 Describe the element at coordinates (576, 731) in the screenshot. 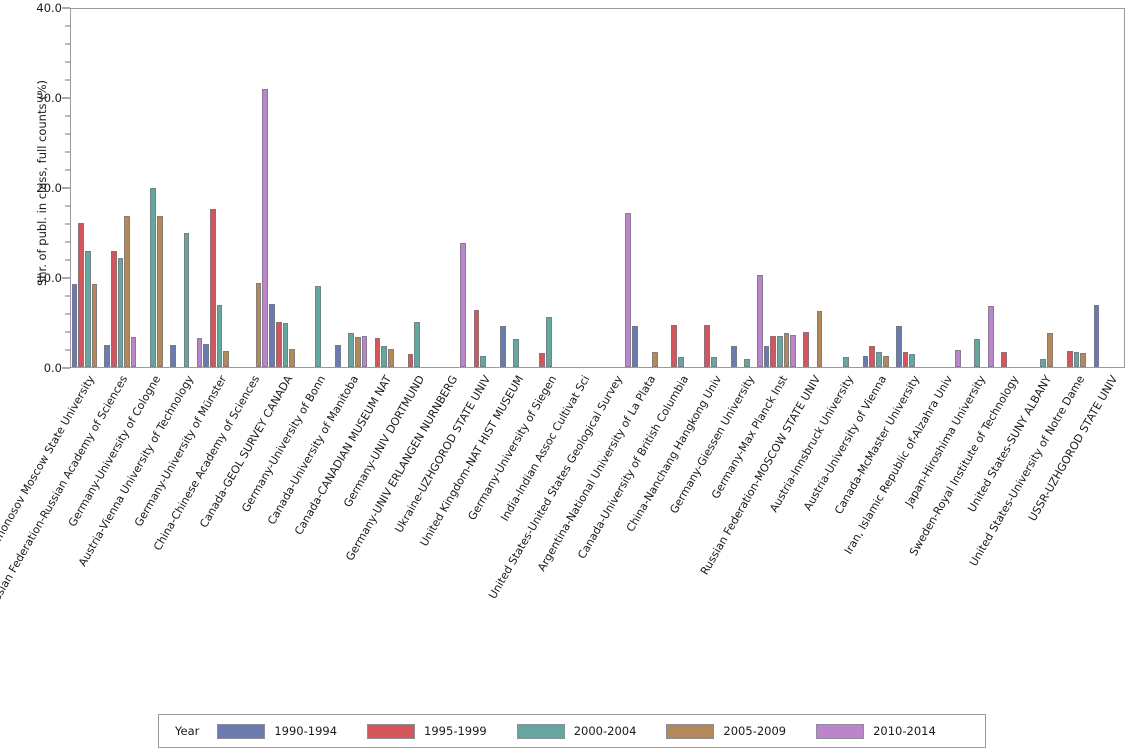

I see `legend-item: 2000-2004` at that location.